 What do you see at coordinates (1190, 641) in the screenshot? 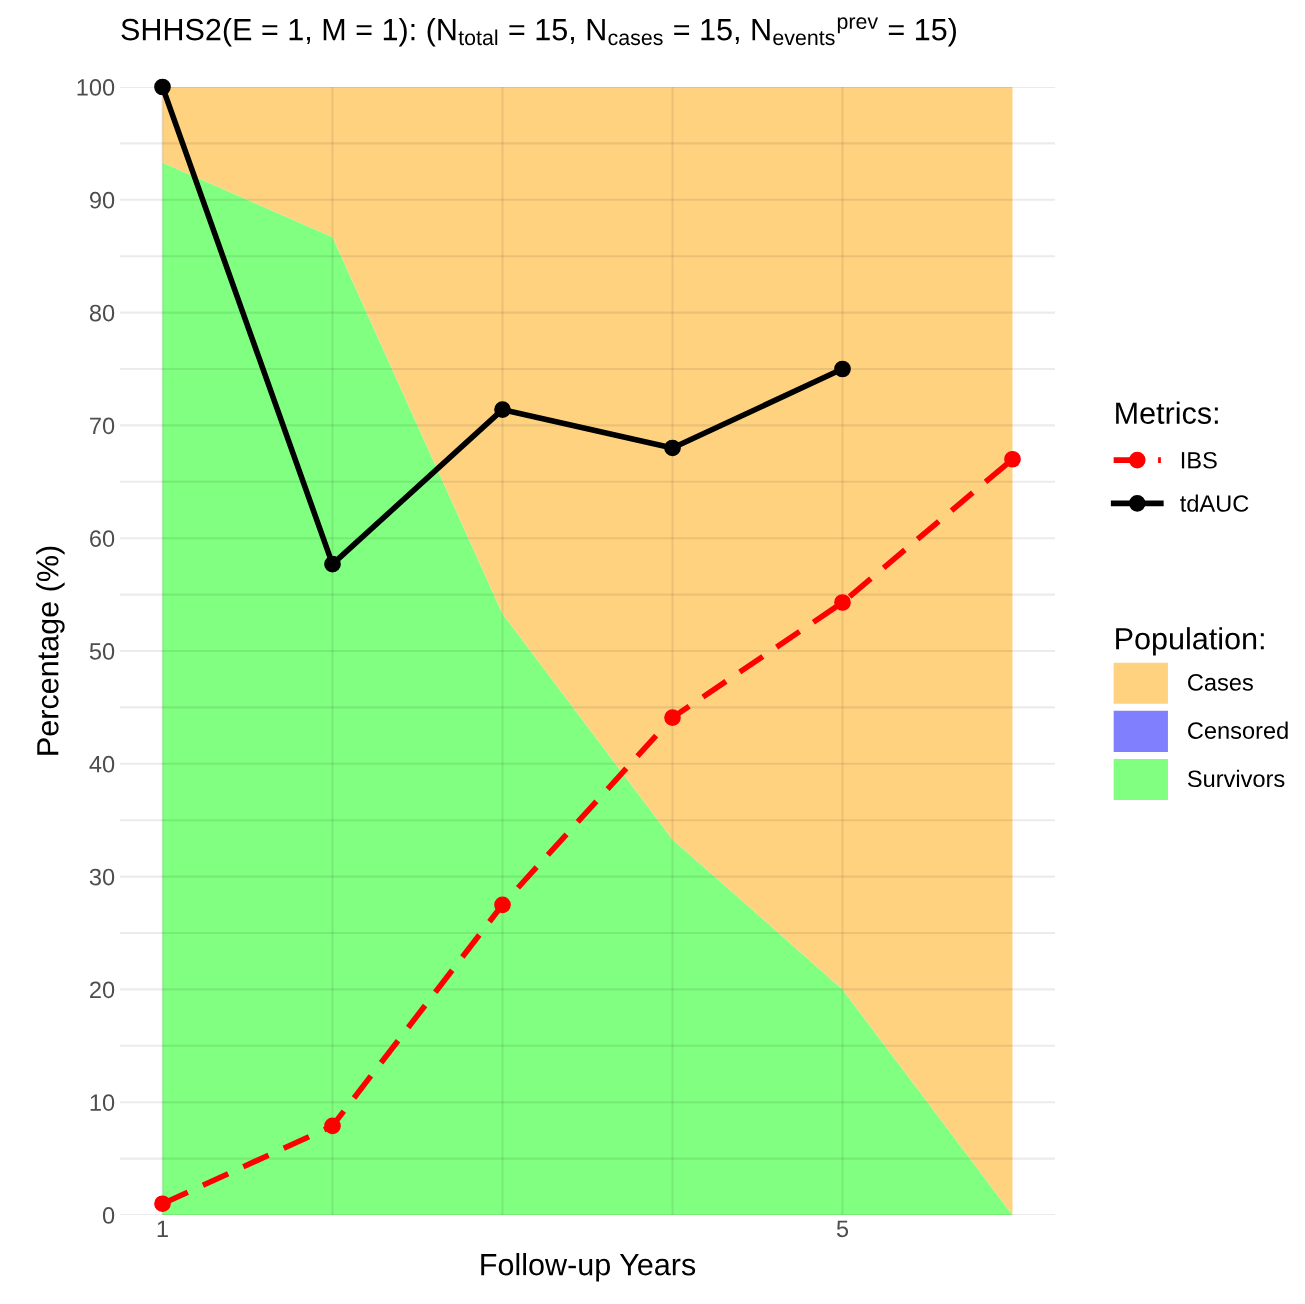
I see `text: Population:` at bounding box center [1190, 641].